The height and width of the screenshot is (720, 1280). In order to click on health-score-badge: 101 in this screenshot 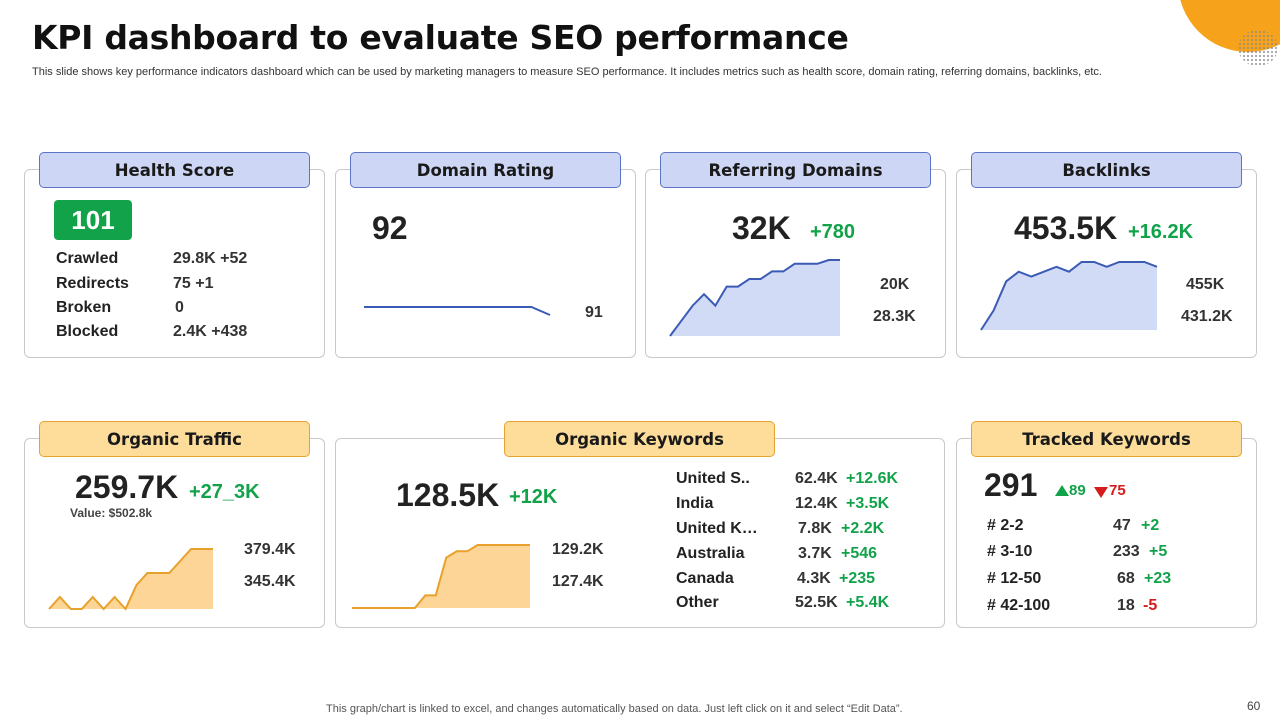, I will do `click(93, 220)`.